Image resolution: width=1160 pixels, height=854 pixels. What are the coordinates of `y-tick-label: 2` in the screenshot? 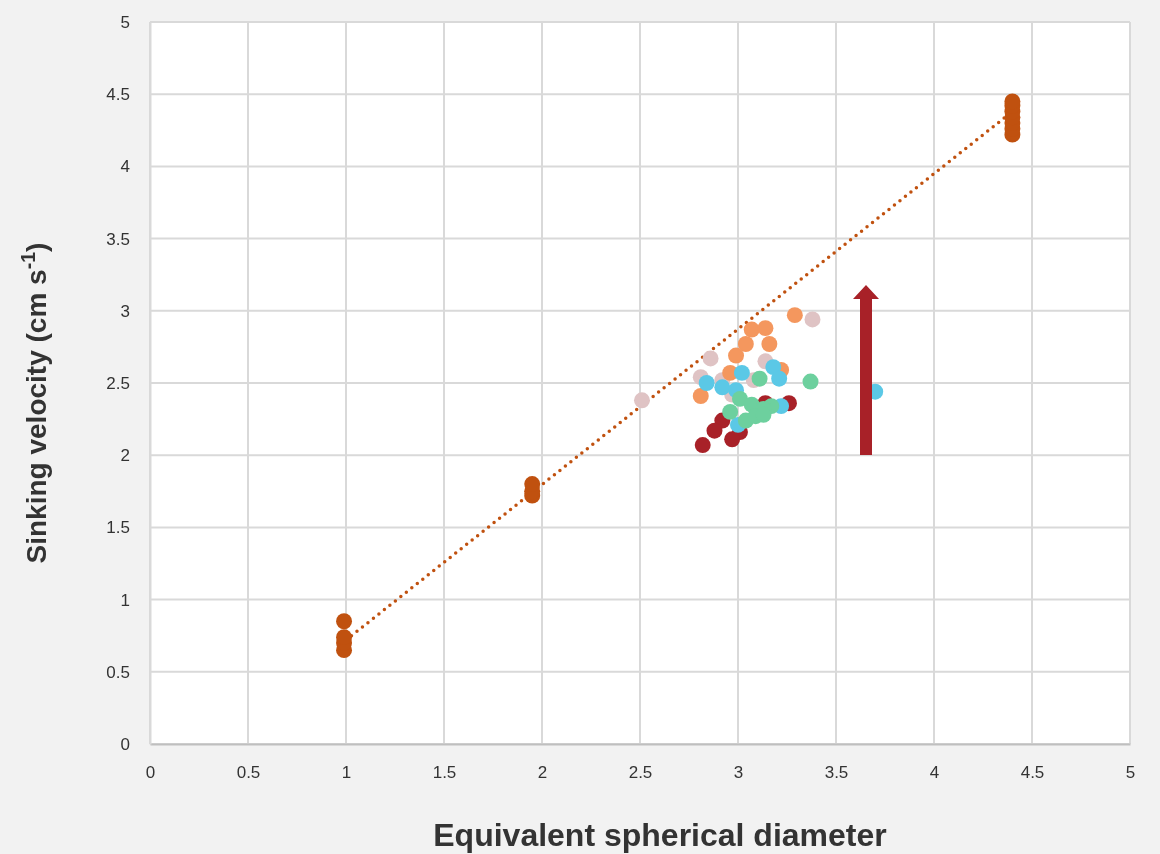 It's located at (125, 456).